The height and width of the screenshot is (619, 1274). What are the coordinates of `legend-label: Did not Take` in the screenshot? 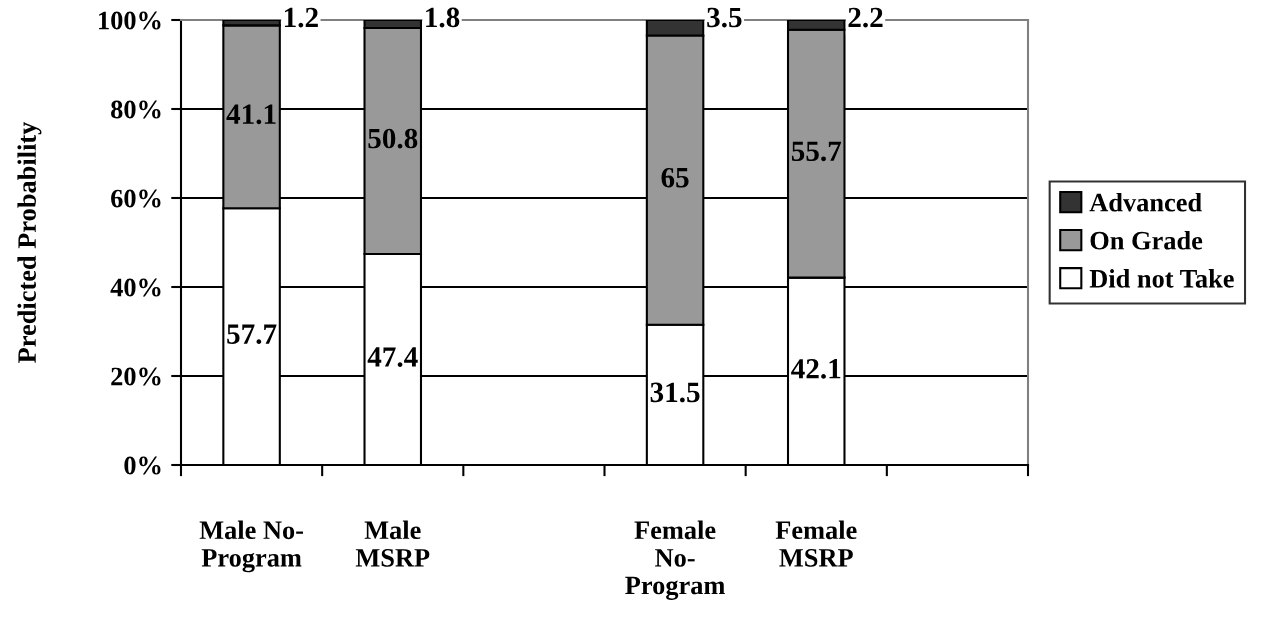 It's located at (1161, 278).